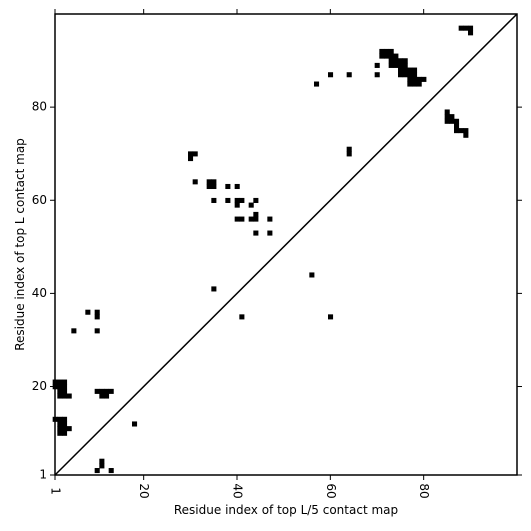 This screenshot has width=531, height=531. Describe the element at coordinates (56, 491) in the screenshot. I see `x-tick-label: 1` at that location.